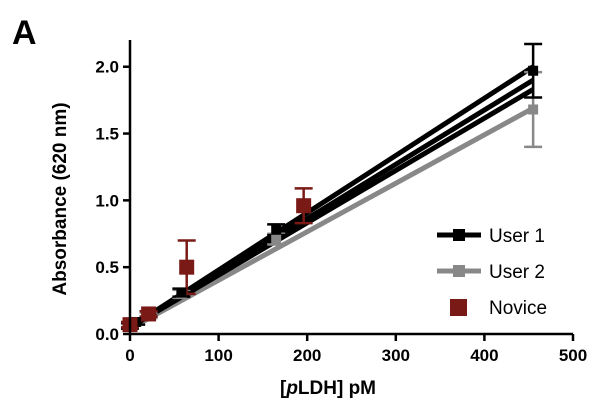  I want to click on x-tick-label: 100, so click(218, 355).